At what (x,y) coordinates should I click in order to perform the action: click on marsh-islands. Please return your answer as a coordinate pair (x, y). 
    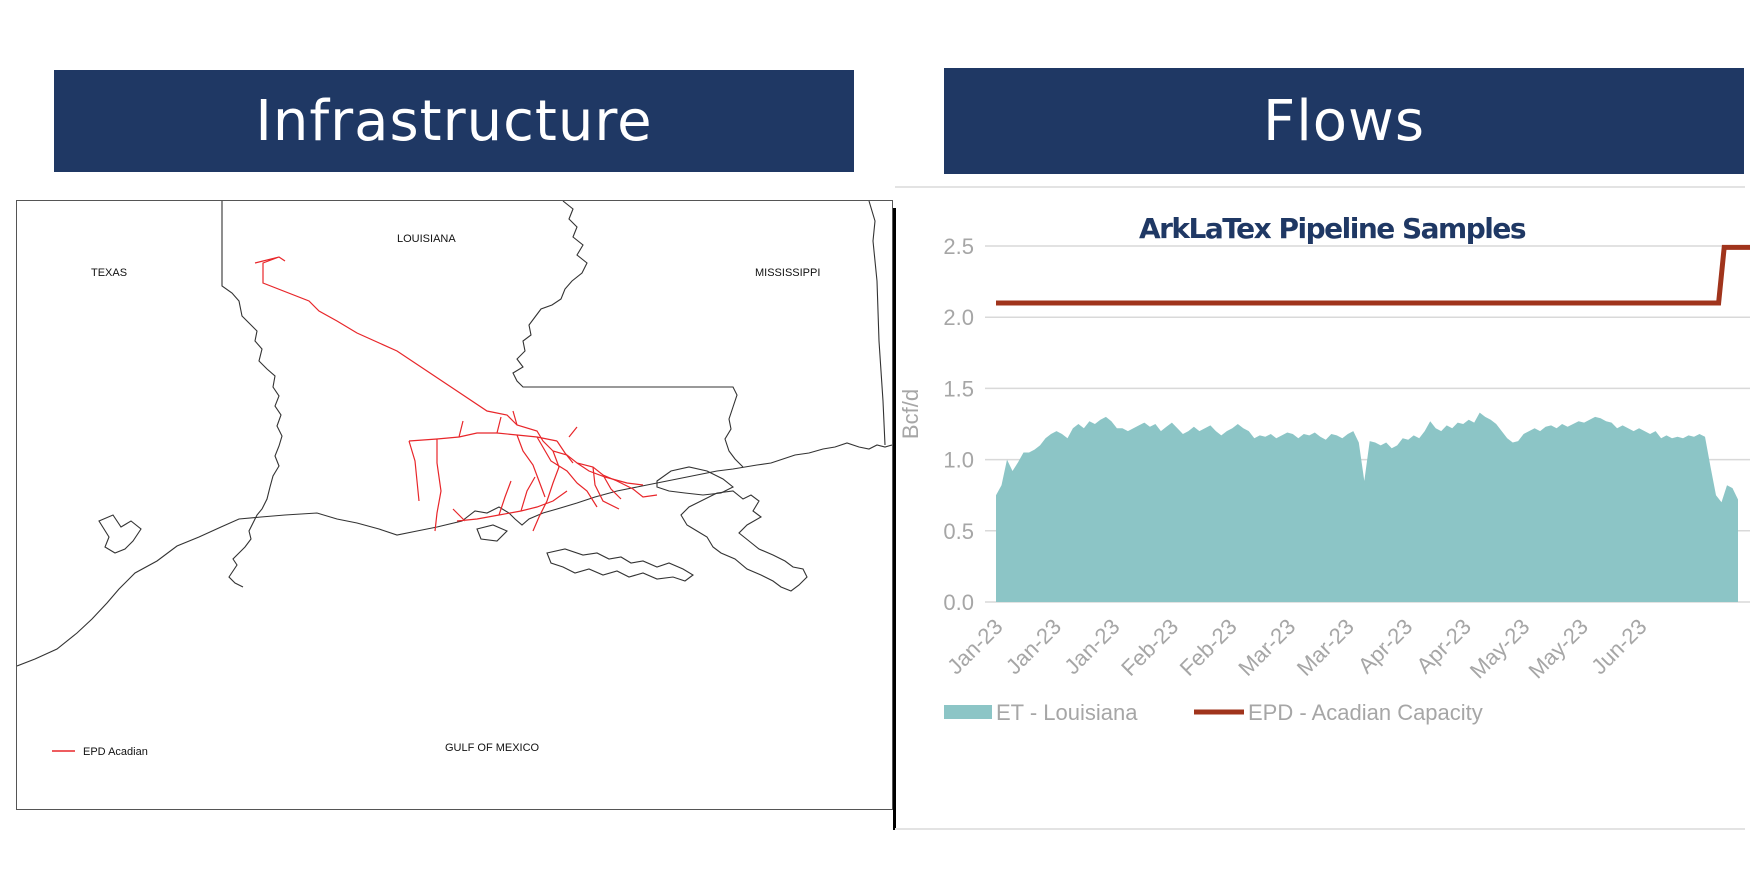
    Looking at the image, I should click on (585, 553).